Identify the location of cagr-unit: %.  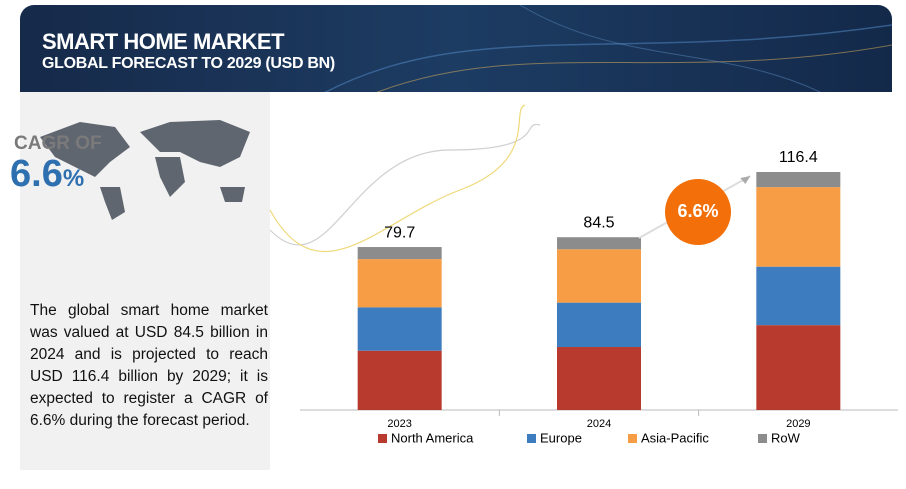
(73, 178).